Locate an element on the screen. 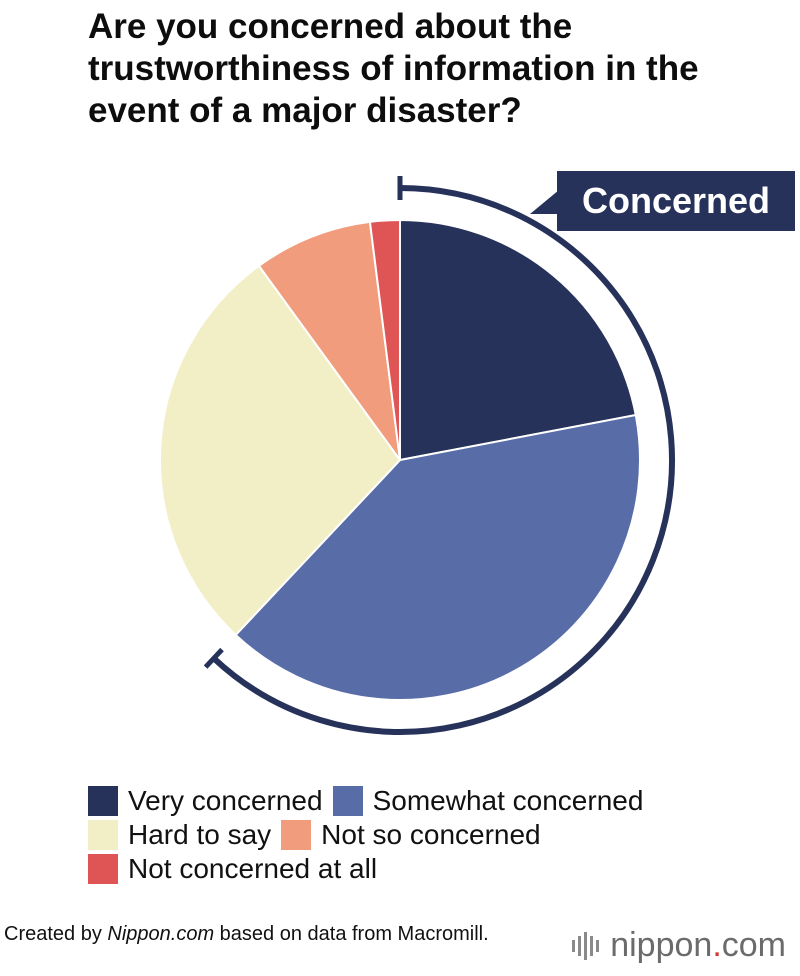 The image size is (800, 976). legend-swatch-not-so-concerned is located at coordinates (296, 835).